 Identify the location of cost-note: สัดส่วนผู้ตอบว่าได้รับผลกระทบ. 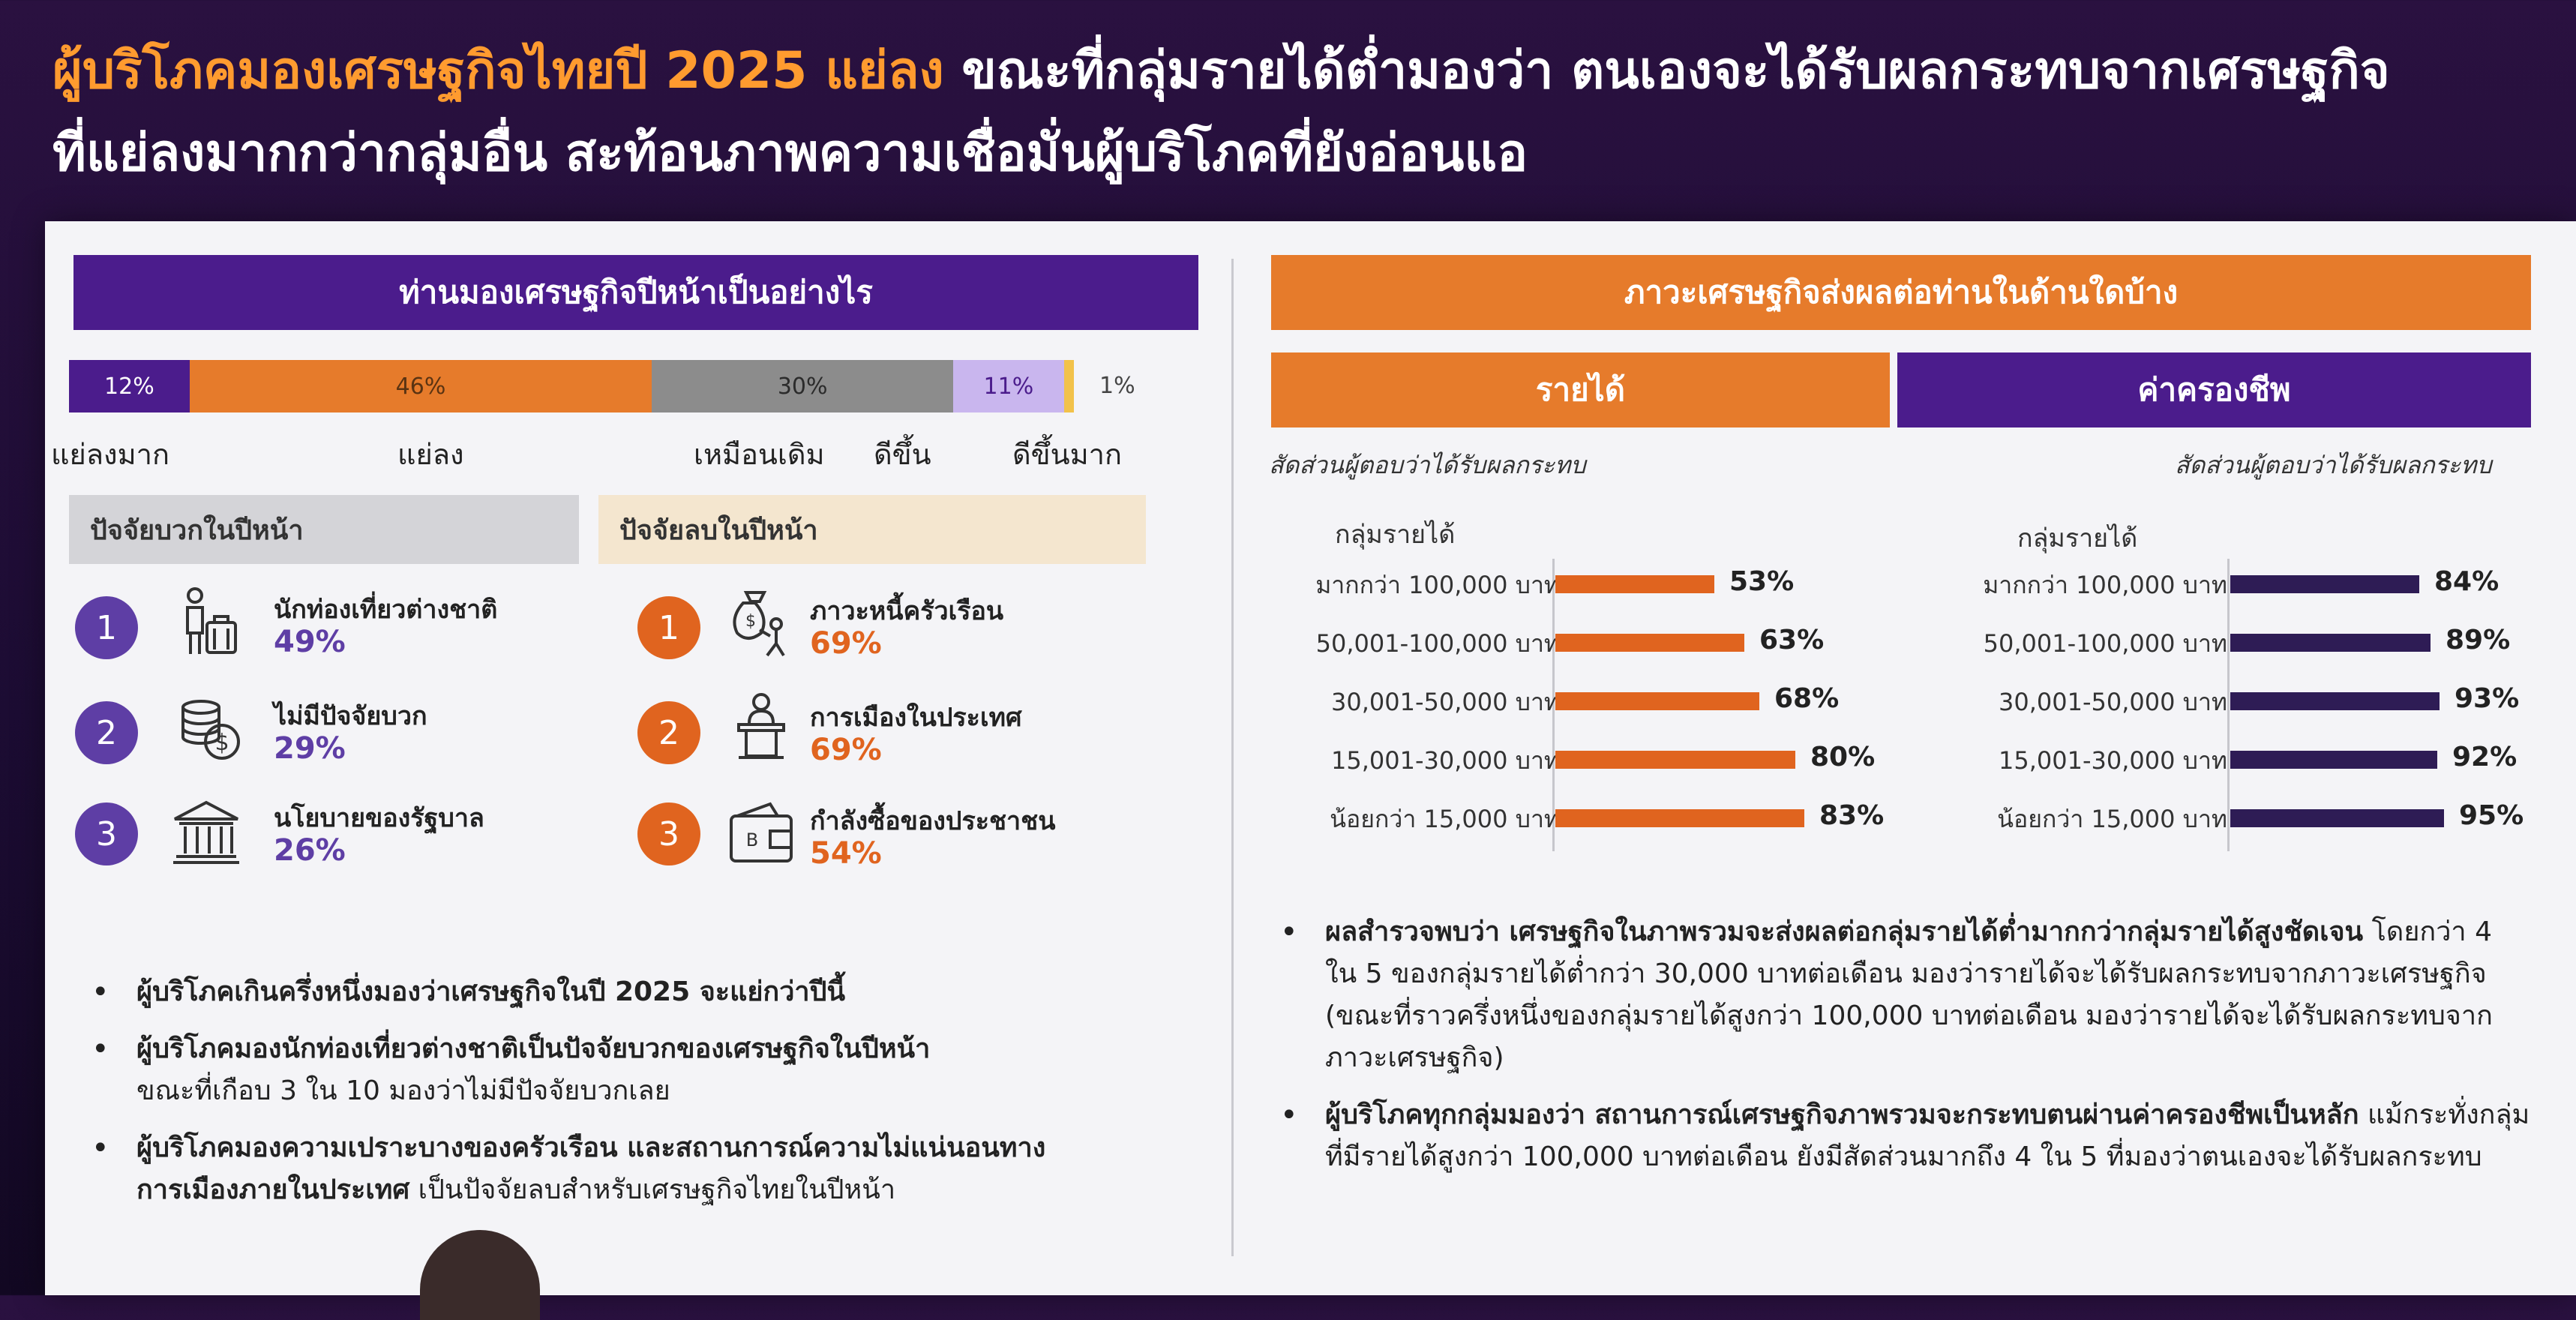
(2333, 465).